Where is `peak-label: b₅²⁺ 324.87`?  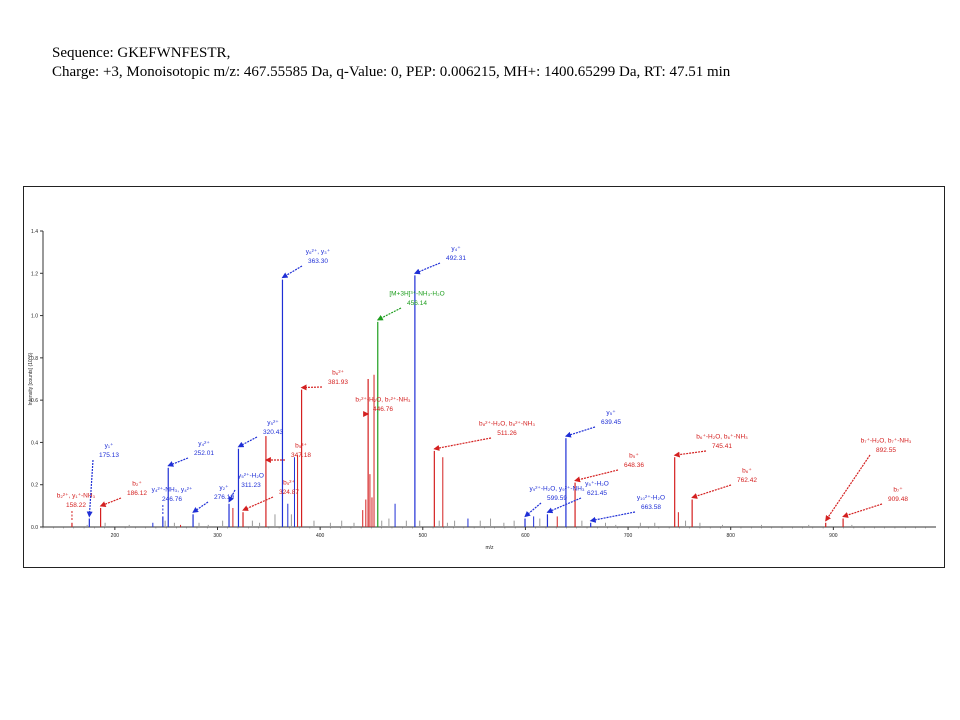 peak-label: b₅²⁺ 324.87 is located at coordinates (270, 495).